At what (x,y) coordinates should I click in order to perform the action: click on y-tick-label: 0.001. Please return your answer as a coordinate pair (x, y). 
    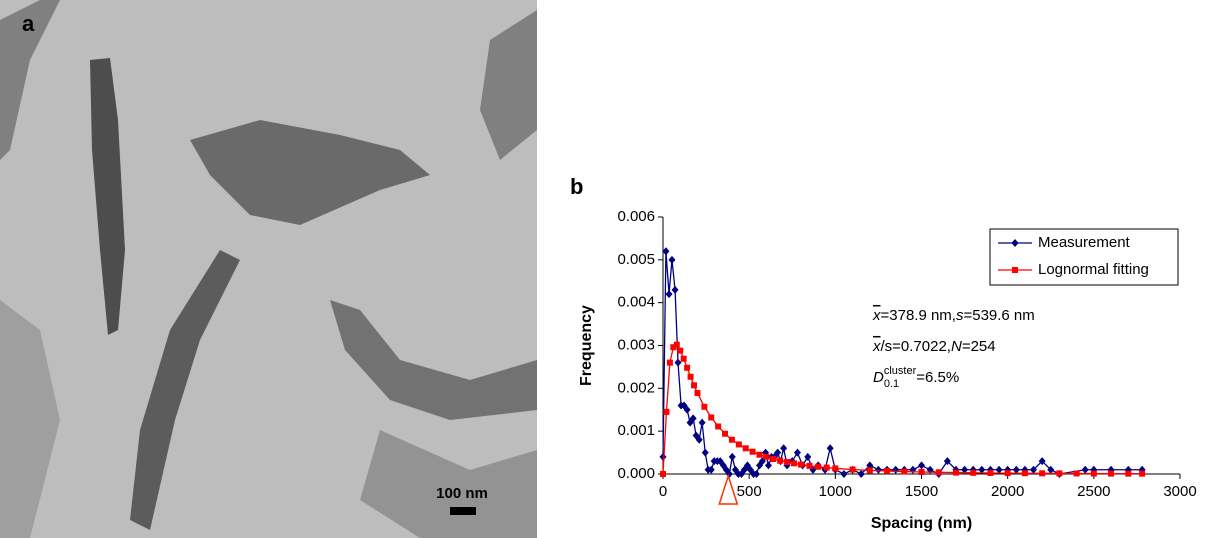
    Looking at the image, I should click on (636, 430).